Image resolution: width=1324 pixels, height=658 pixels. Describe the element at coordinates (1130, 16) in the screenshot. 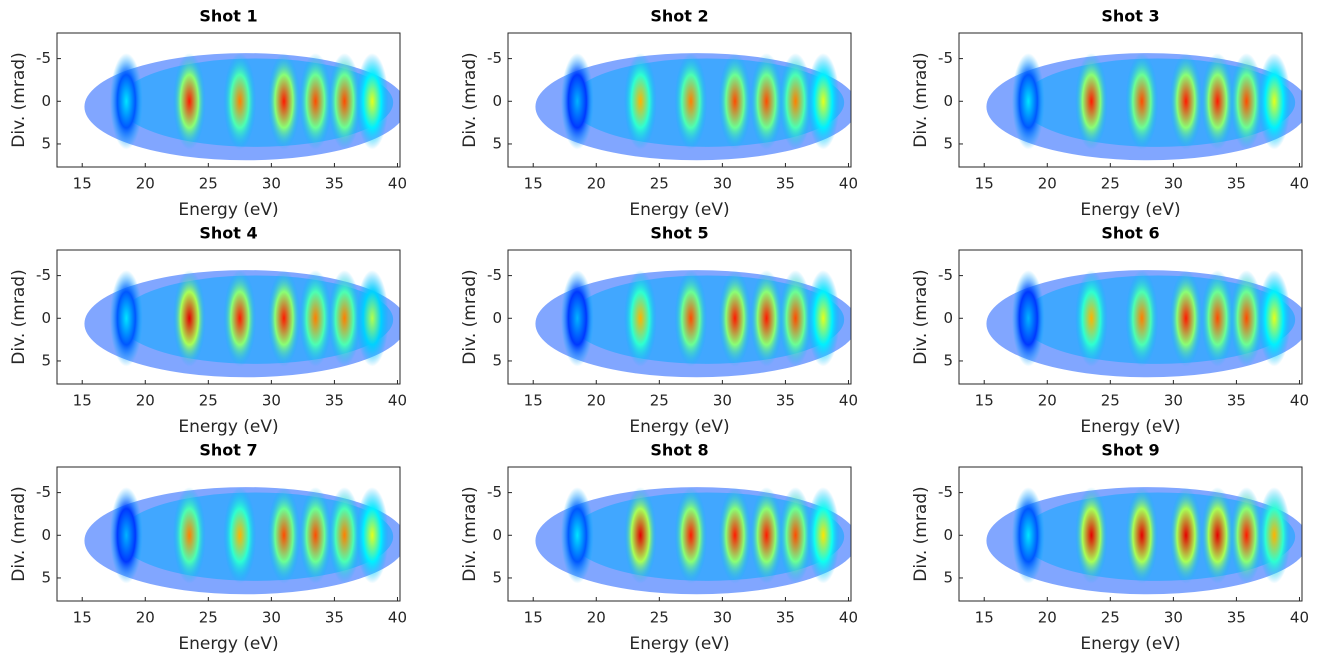

I see `chart-title: Shot 3` at that location.